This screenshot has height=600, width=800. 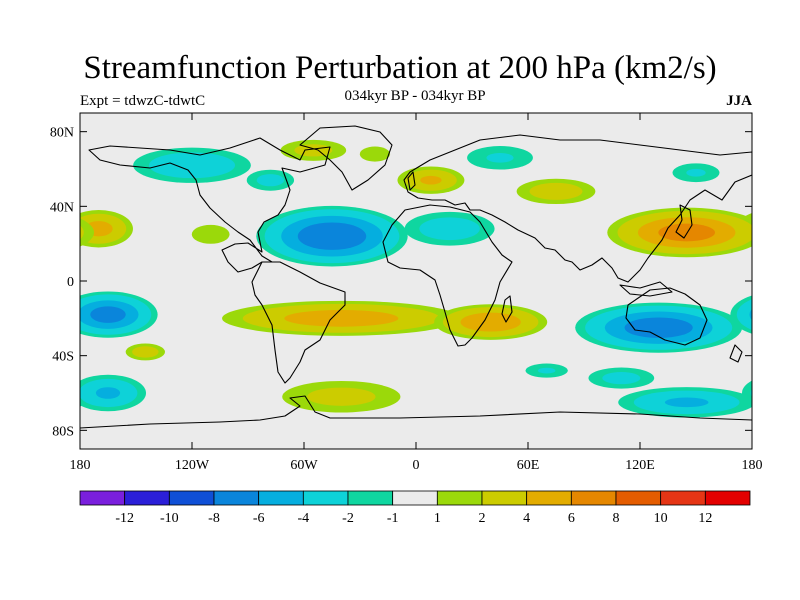 I want to click on colorbar-label: 8, so click(x=616, y=518).